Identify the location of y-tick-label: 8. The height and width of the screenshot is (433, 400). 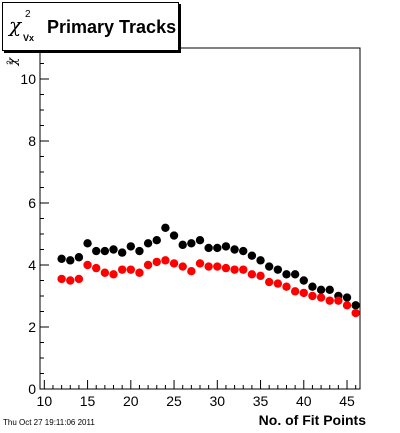
(32, 141).